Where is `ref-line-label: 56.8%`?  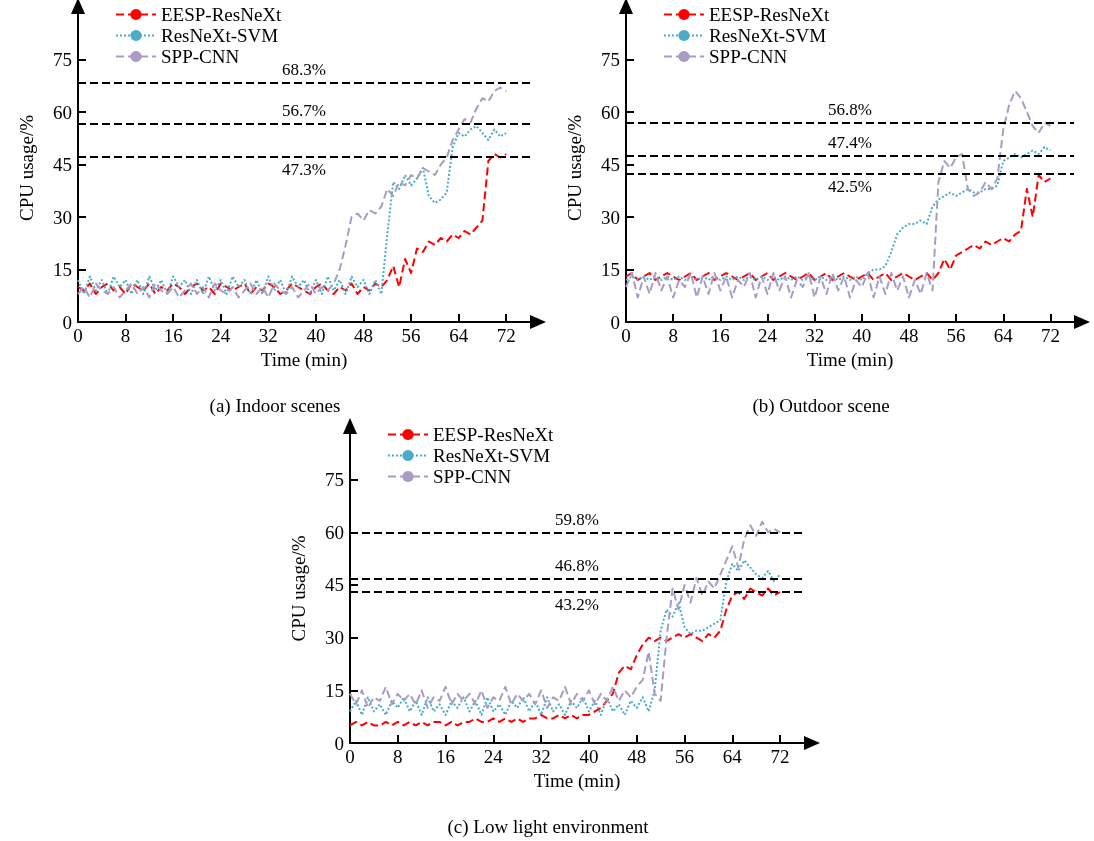
ref-line-label: 56.8% is located at coordinates (850, 110).